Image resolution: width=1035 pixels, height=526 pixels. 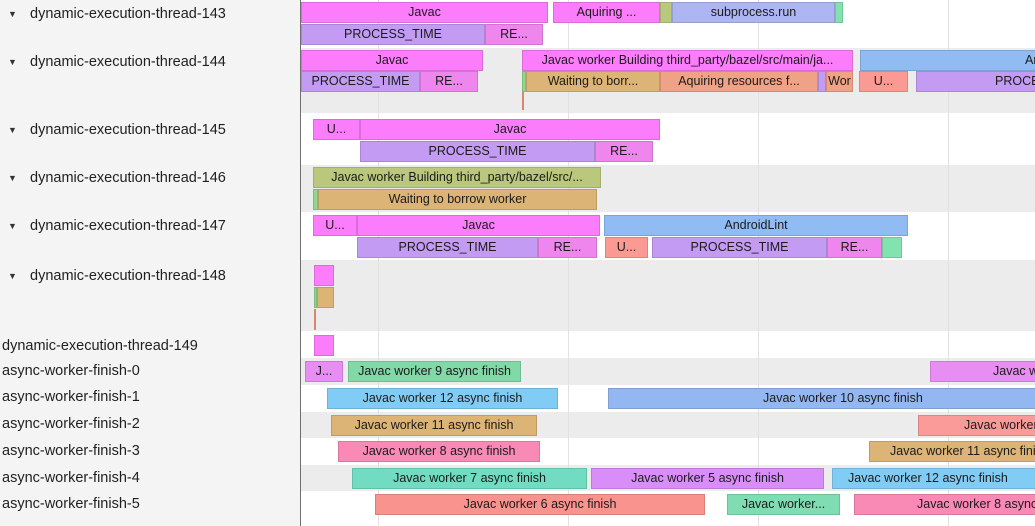 I want to click on track-row-async-worker-finish-5: async-worker-finish-5, so click(x=150, y=504).